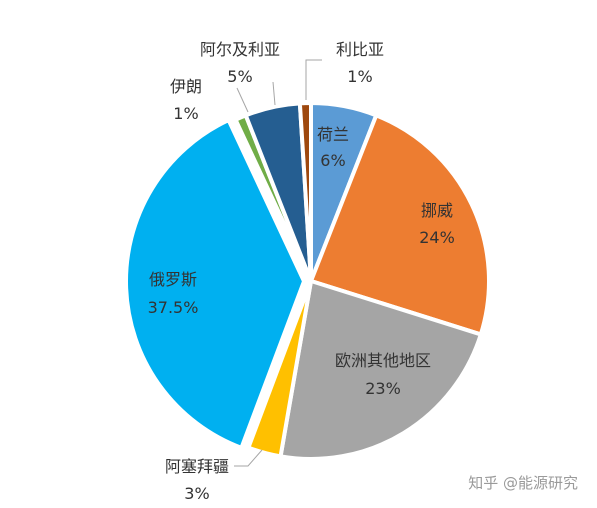  Describe the element at coordinates (332, 160) in the screenshot. I see `slice-label-netherlands-value: 6%` at that location.